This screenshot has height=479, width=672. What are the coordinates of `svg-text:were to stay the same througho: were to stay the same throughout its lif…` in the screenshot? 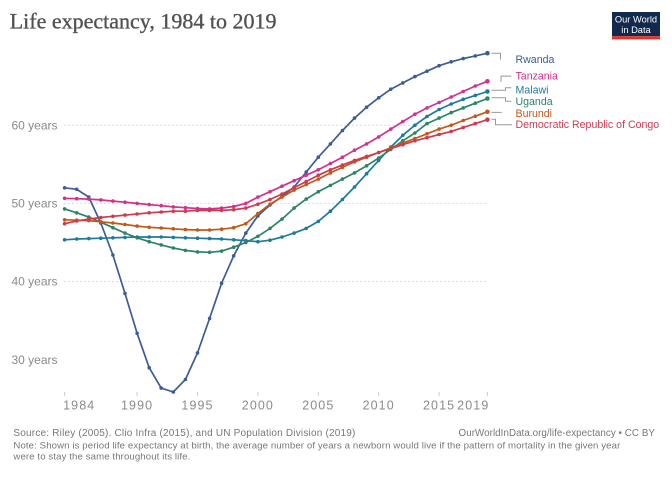 It's located at (101, 456).